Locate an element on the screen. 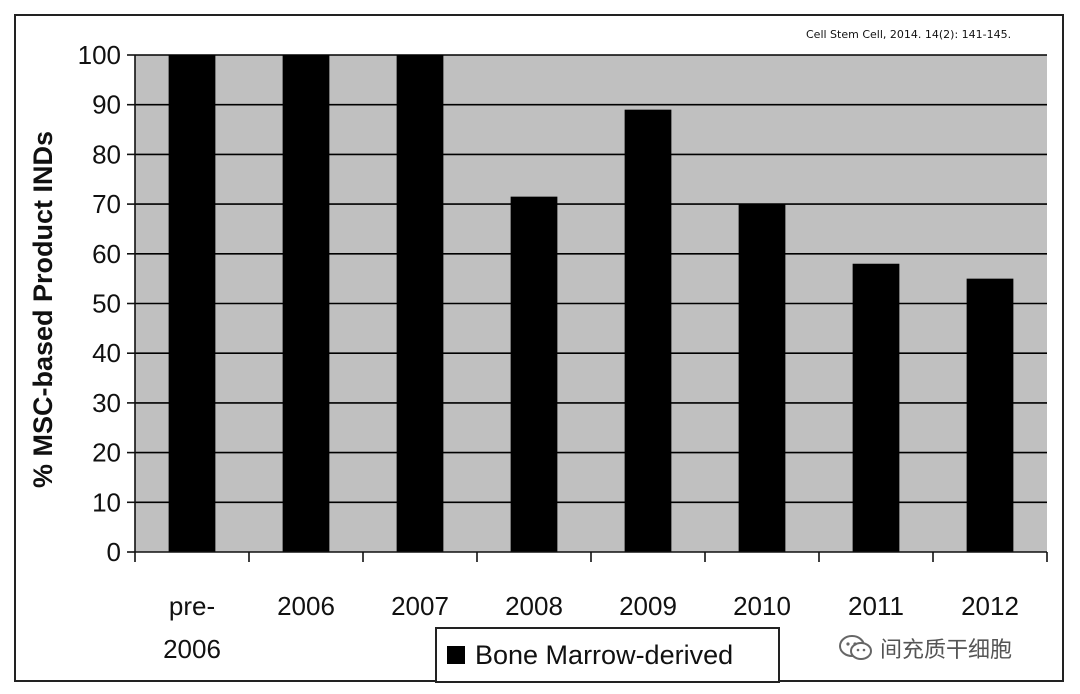 The height and width of the screenshot is (694, 1080). citation: Cell Stem Cell, 2014. 14(2): 141-145. is located at coordinates (909, 34).